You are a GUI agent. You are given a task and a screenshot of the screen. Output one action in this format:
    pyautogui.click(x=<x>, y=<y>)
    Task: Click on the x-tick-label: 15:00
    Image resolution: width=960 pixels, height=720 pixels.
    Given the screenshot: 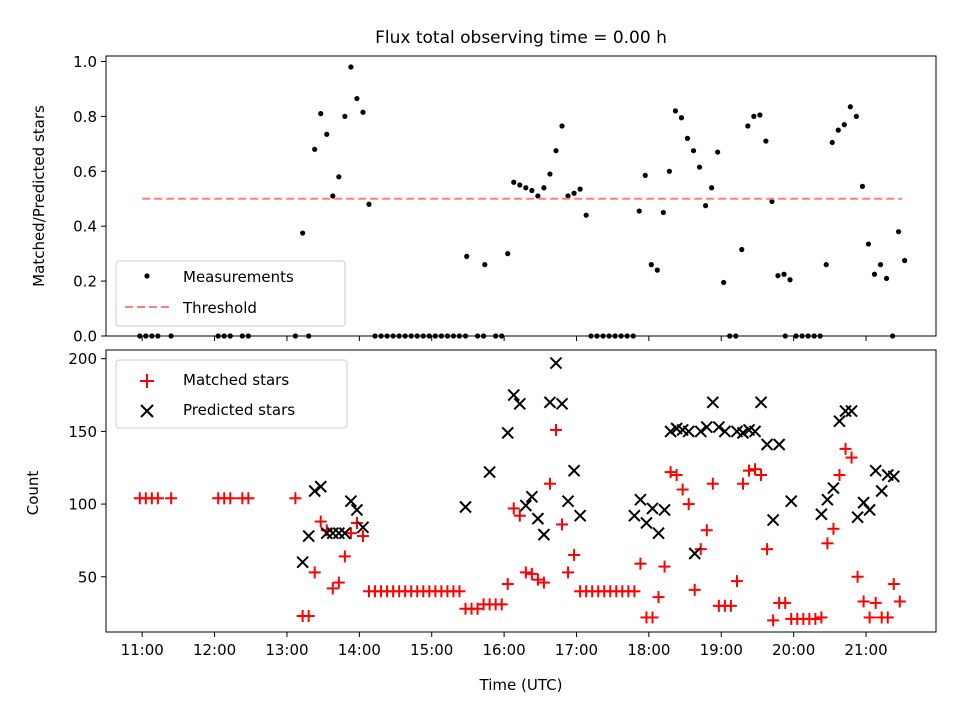 What is the action you would take?
    pyautogui.click(x=431, y=650)
    